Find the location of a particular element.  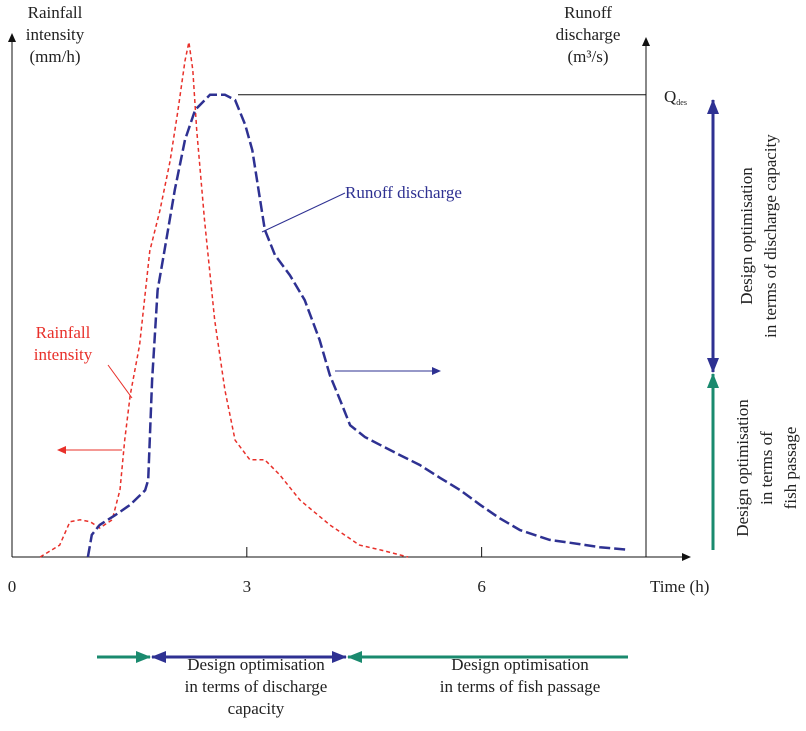

series-label-word: intensity is located at coordinates (63, 354).